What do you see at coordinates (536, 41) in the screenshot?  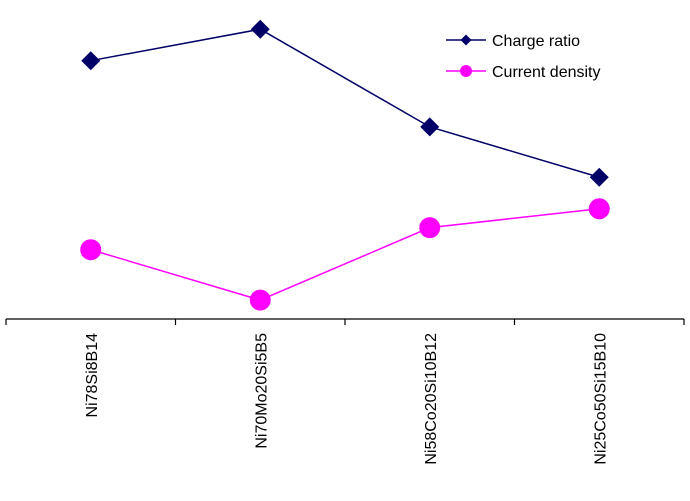 I see `legend-label: Charge ratio` at bounding box center [536, 41].